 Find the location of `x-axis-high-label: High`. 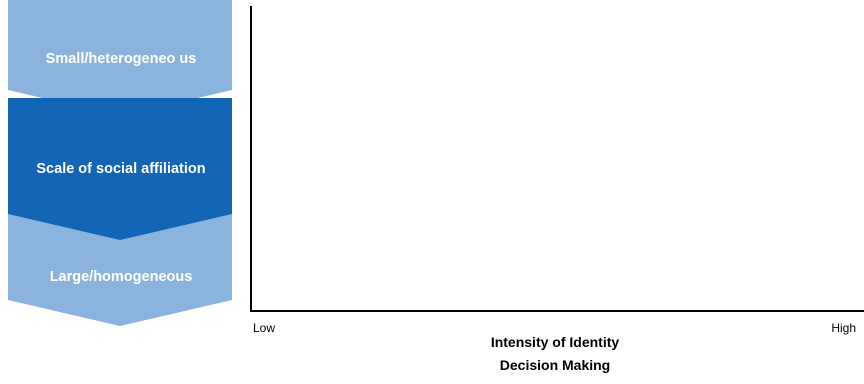

x-axis-high-label: High is located at coordinates (843, 328).